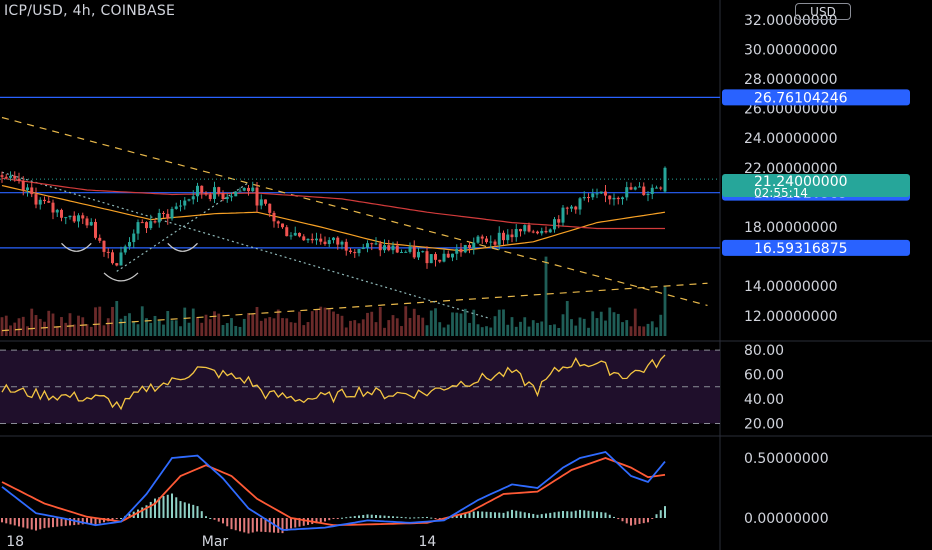 This screenshot has height=550, width=932. I want to click on macd-histogram, so click(333, 513).